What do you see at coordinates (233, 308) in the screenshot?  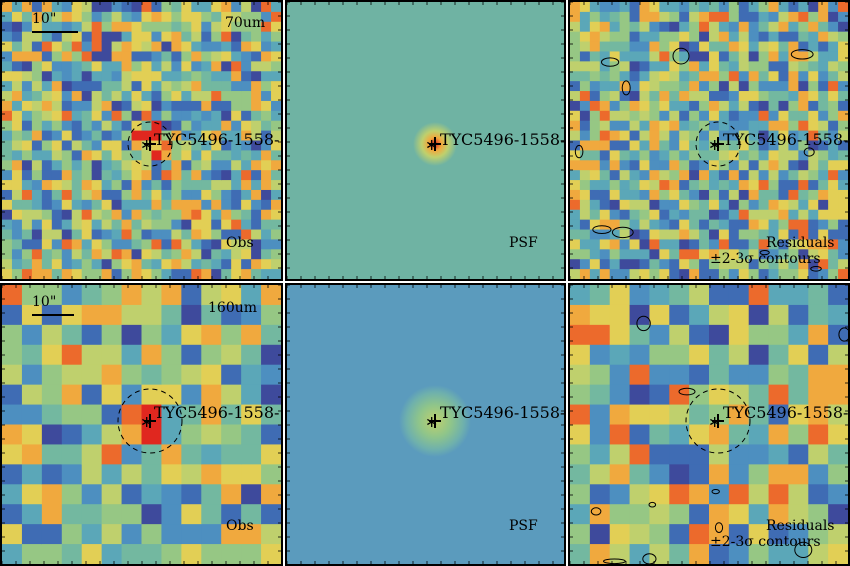 I see `band-label: 160um` at bounding box center [233, 308].